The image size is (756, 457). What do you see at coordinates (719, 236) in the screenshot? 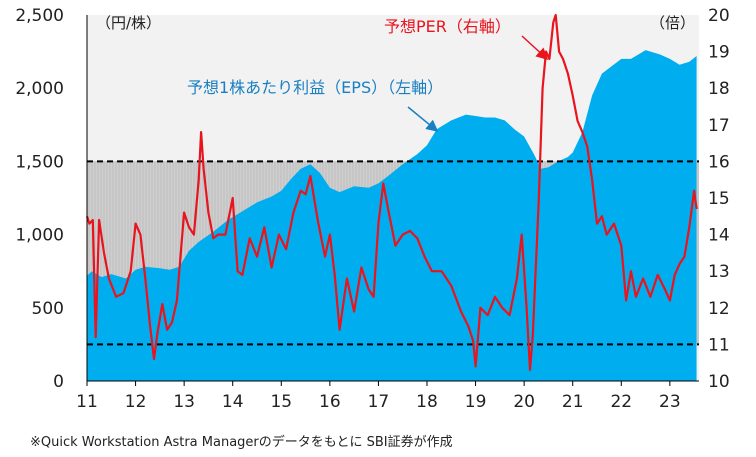
I see `y-right-tick-14: 14` at bounding box center [719, 236].